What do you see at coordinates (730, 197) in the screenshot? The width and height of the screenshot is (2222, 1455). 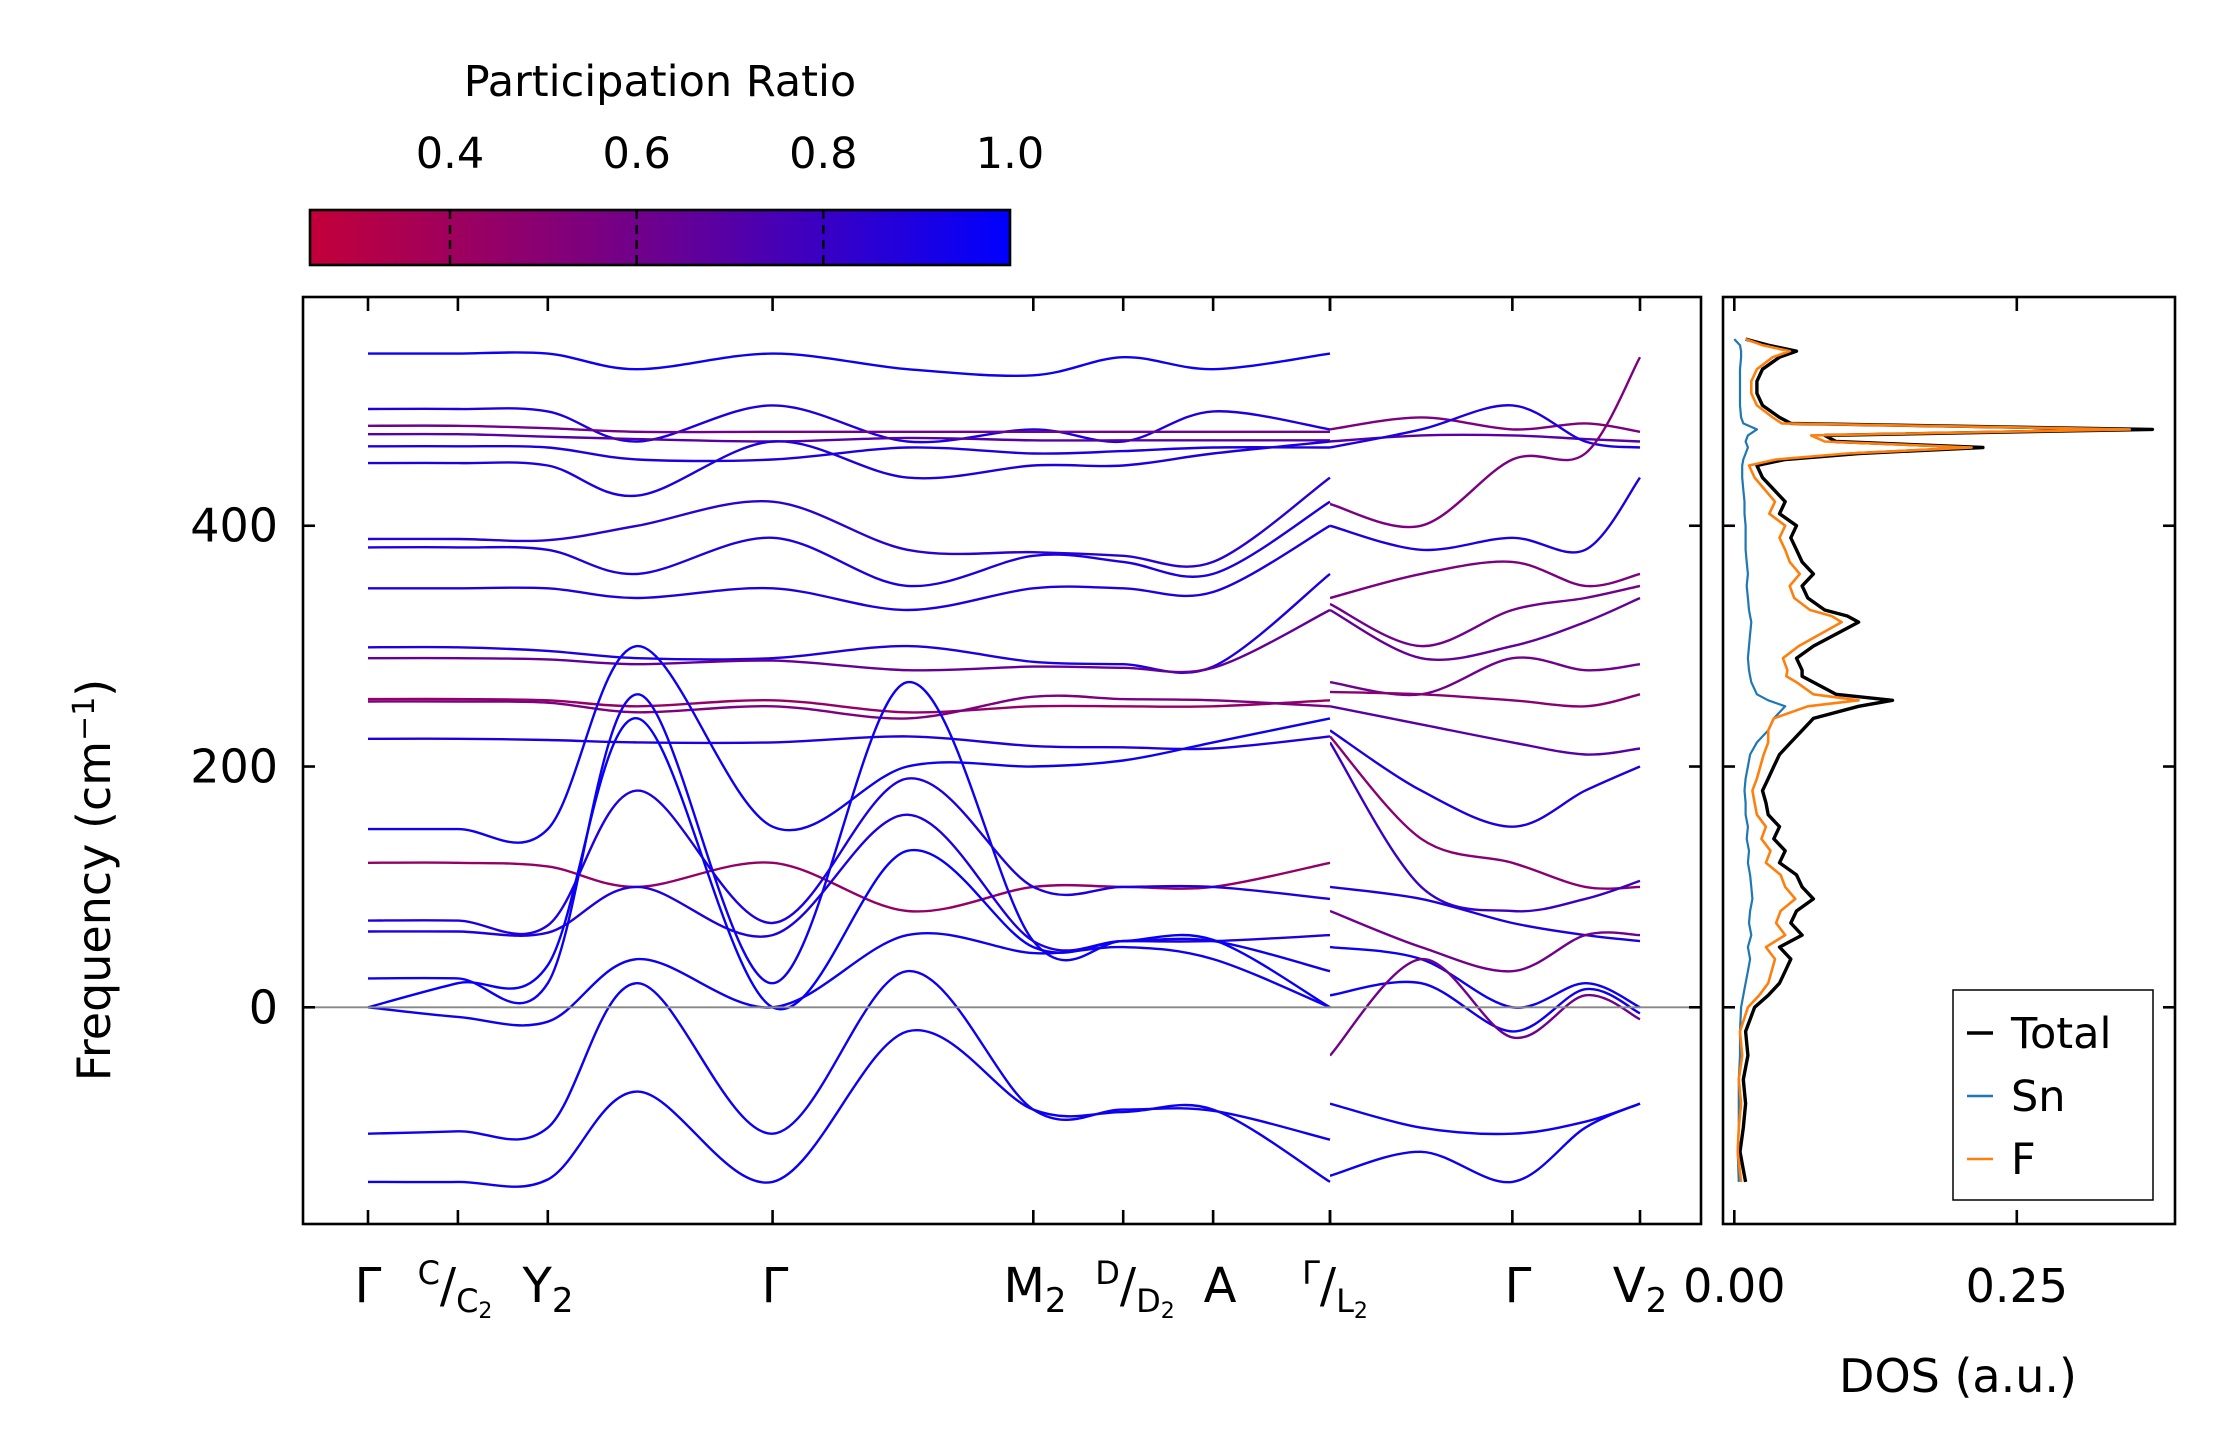 I see `colorbar-ticks: 0.4 0.6 0.8 1.0` at bounding box center [730, 197].